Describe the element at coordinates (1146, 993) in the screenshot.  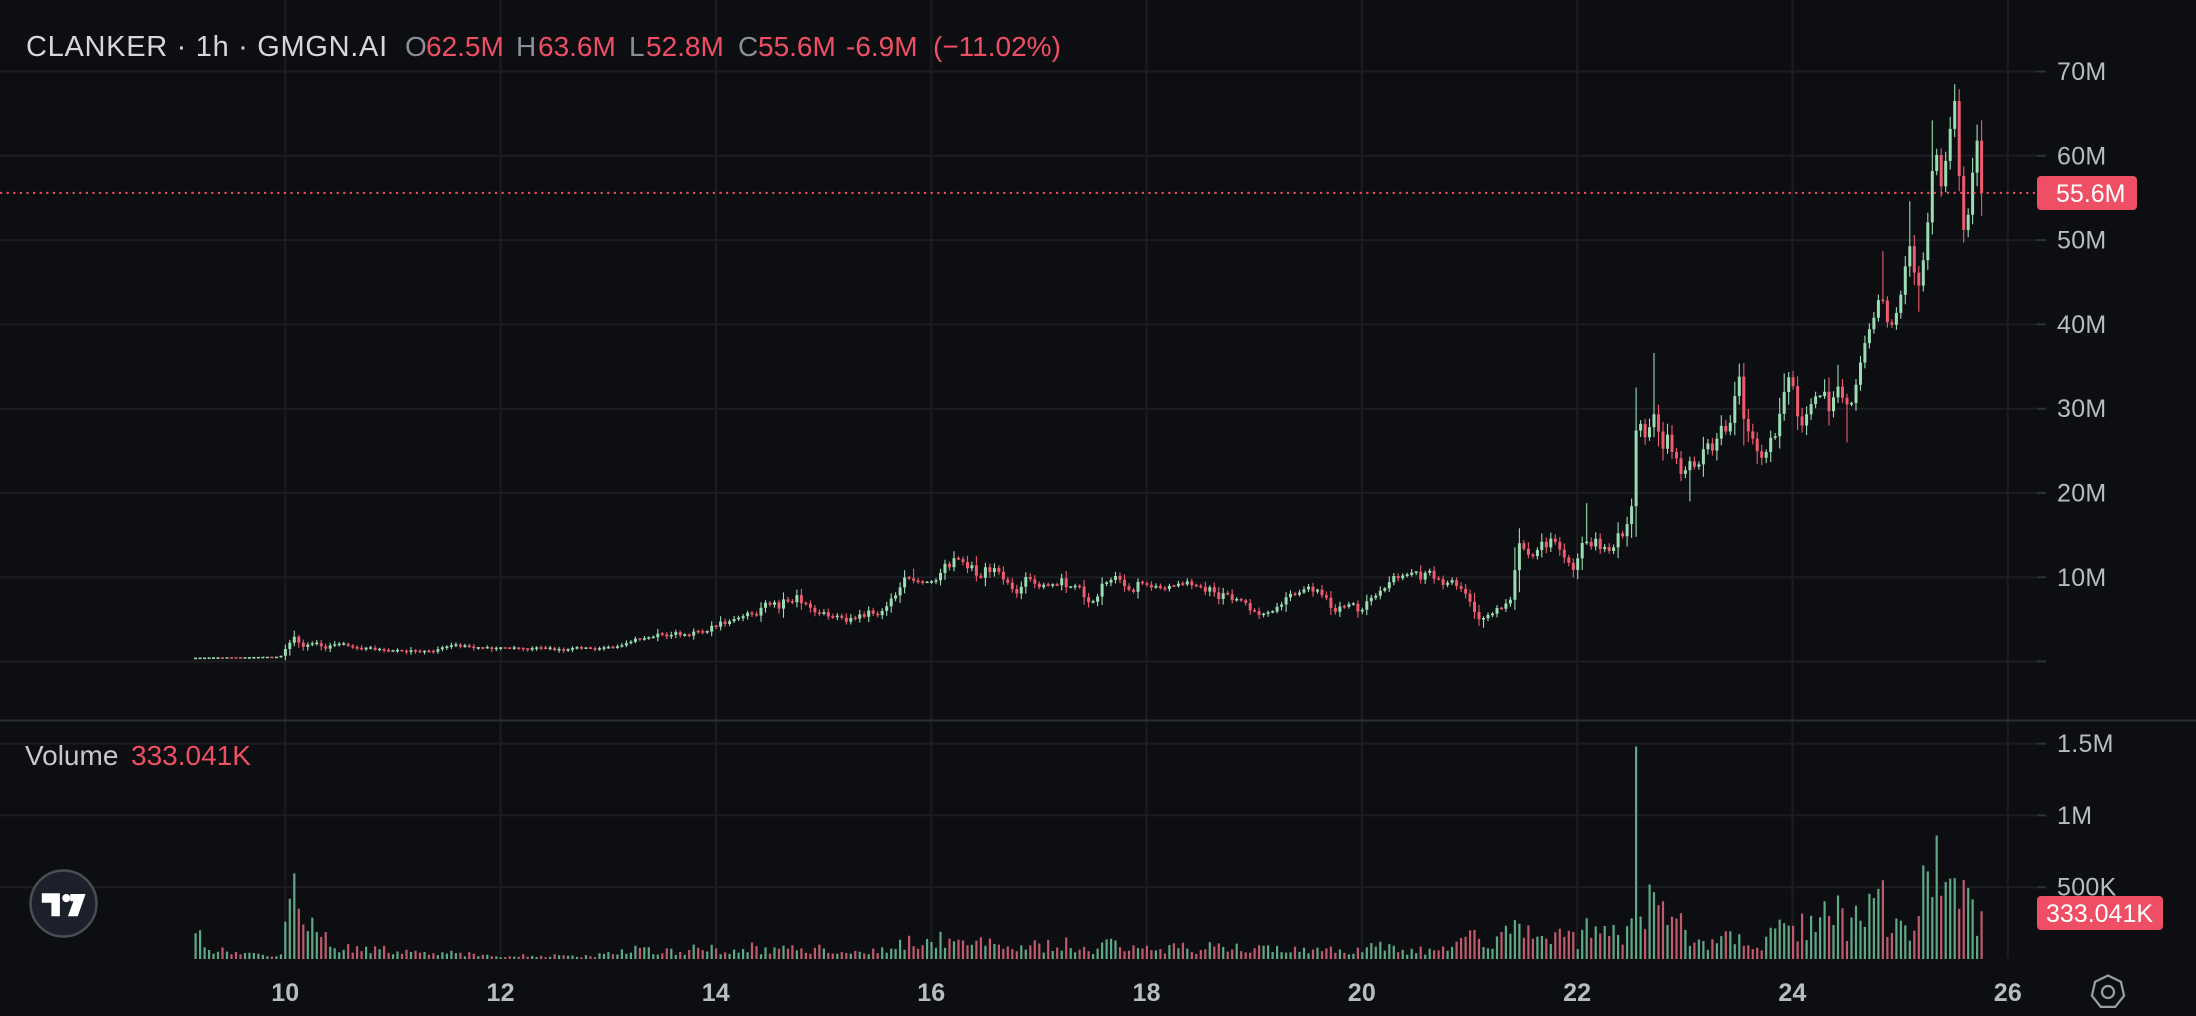
I see `svg-text: 18` at that location.